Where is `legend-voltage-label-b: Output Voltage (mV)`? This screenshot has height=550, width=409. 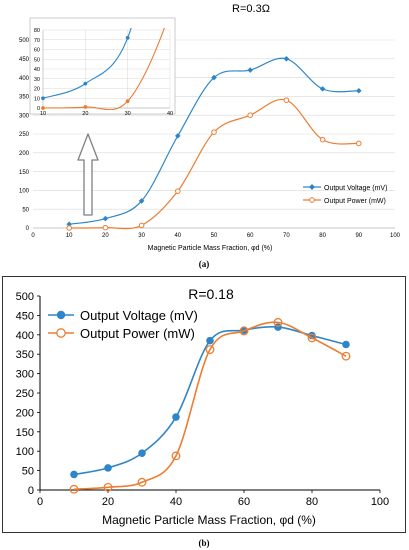
legend-voltage-label-b: Output Voltage (mV) is located at coordinates (139, 315).